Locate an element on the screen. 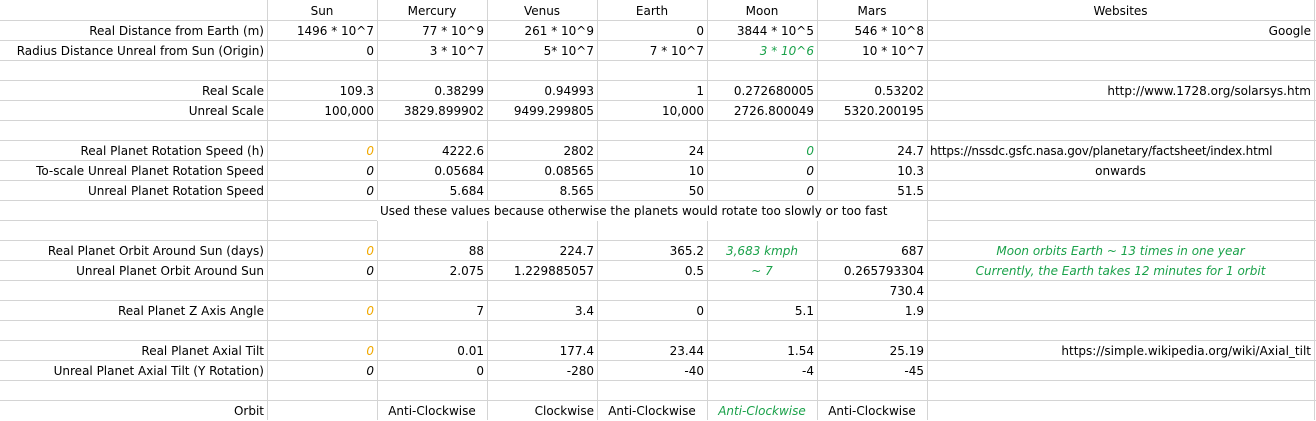 The height and width of the screenshot is (421, 1316). cell-earth: 24 is located at coordinates (696, 151).